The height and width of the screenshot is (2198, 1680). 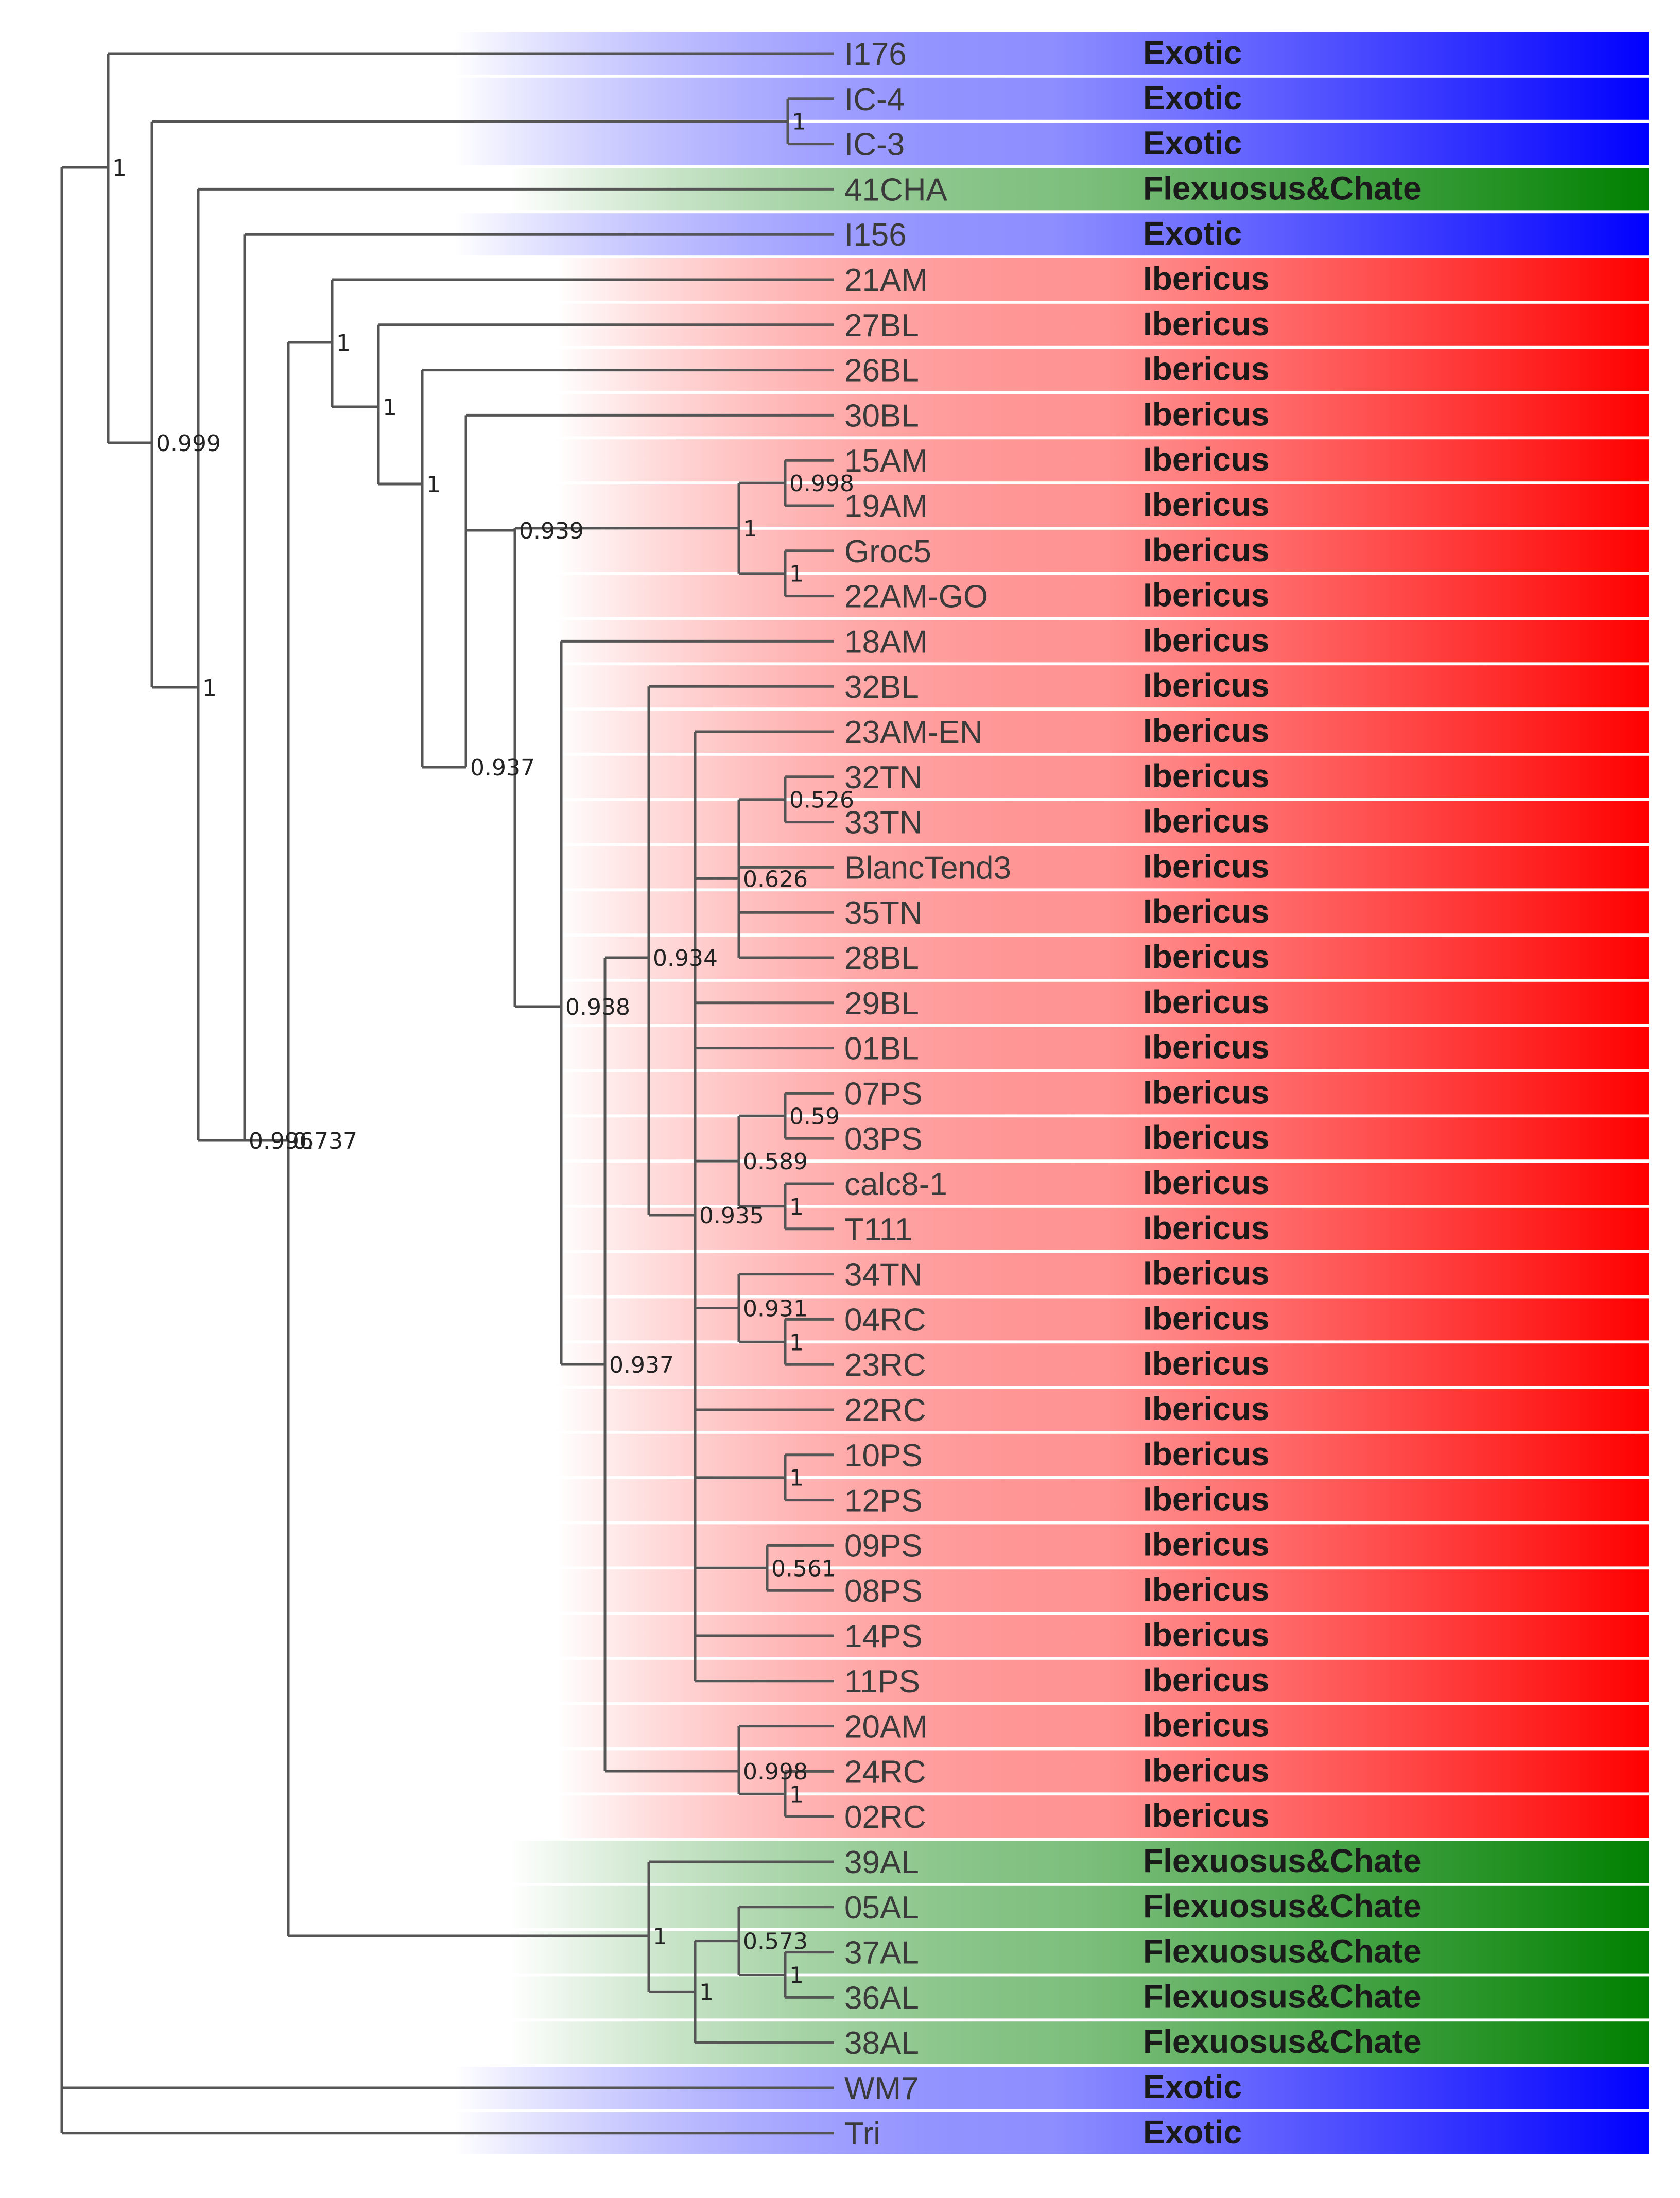 I want to click on leaf-label: 21AM, so click(x=886, y=280).